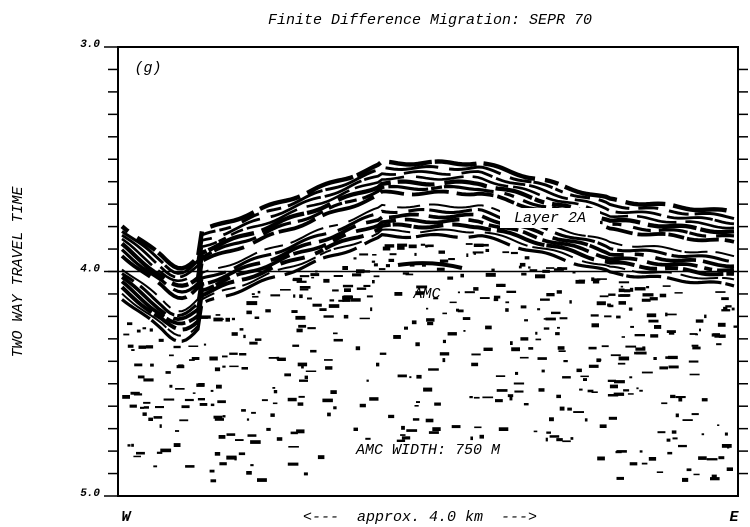 The height and width of the screenshot is (527, 750). Describe the element at coordinates (90, 494) in the screenshot. I see `y-tick-label: 5.0` at that location.